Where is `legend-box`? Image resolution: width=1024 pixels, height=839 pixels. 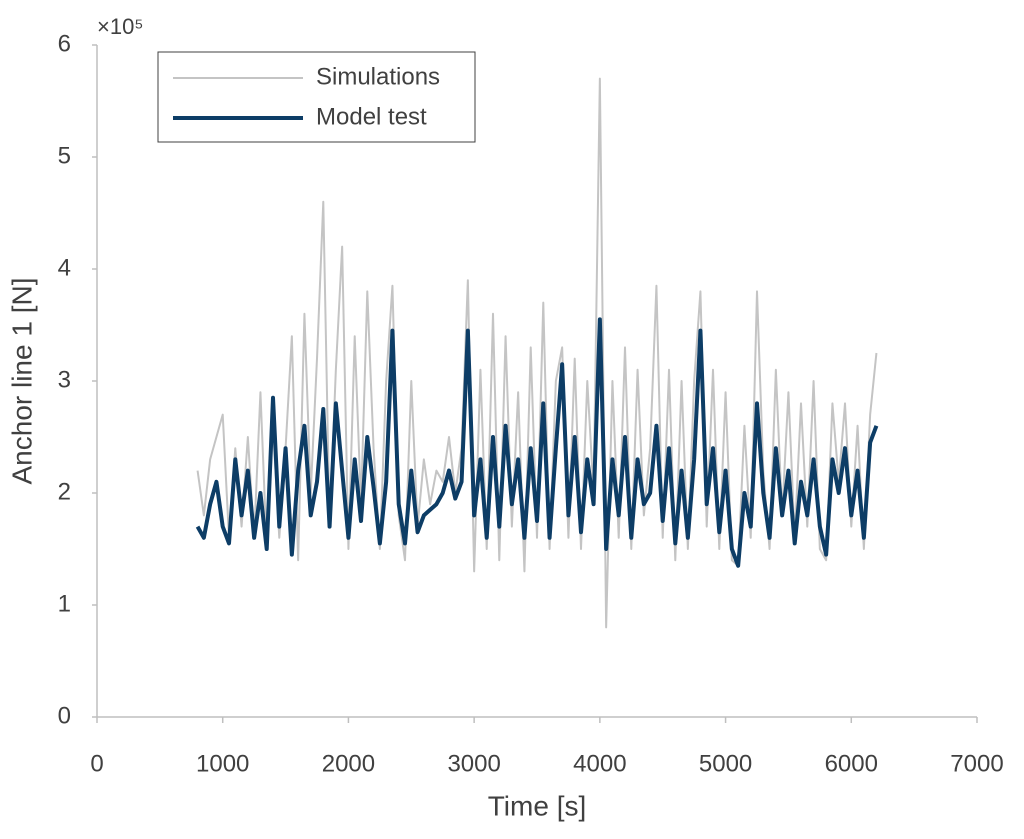 legend-box is located at coordinates (316, 97).